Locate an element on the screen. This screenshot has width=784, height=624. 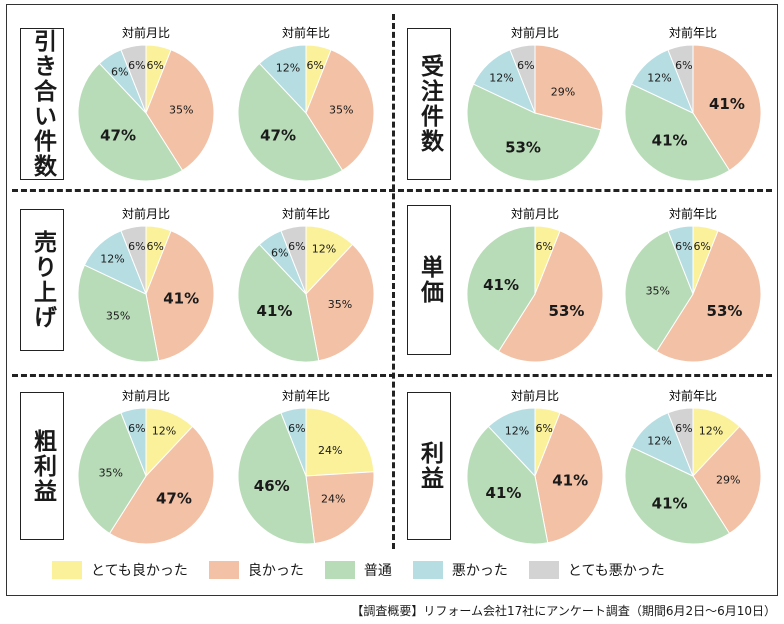
pie-chart: 対前月比 6% 41% 35% 12% 6% is located at coordinates (146, 284).